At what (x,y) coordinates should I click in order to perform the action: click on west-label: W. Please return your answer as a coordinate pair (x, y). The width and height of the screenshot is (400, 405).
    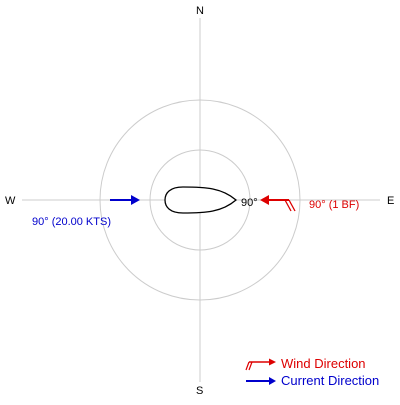
    Looking at the image, I should click on (10, 201).